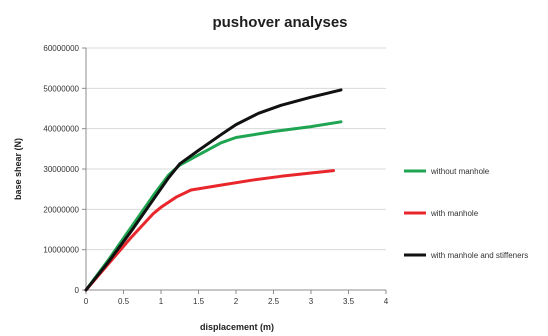 This screenshot has height=336, width=548. Describe the element at coordinates (77, 290) in the screenshot. I see `y-tick-label: 0` at that location.